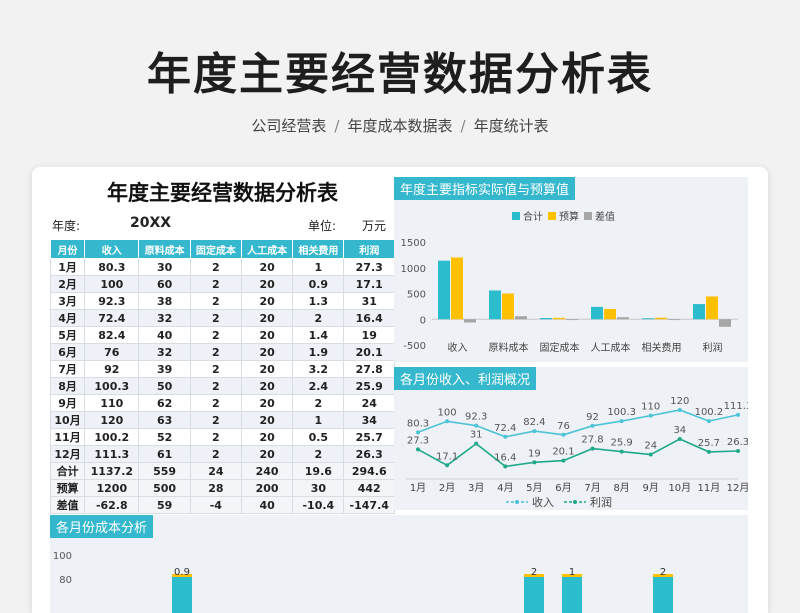 Image resolution: width=800 pixels, height=613 pixels. Describe the element at coordinates (164, 471) in the screenshot. I see `table-cell: 559` at that location.